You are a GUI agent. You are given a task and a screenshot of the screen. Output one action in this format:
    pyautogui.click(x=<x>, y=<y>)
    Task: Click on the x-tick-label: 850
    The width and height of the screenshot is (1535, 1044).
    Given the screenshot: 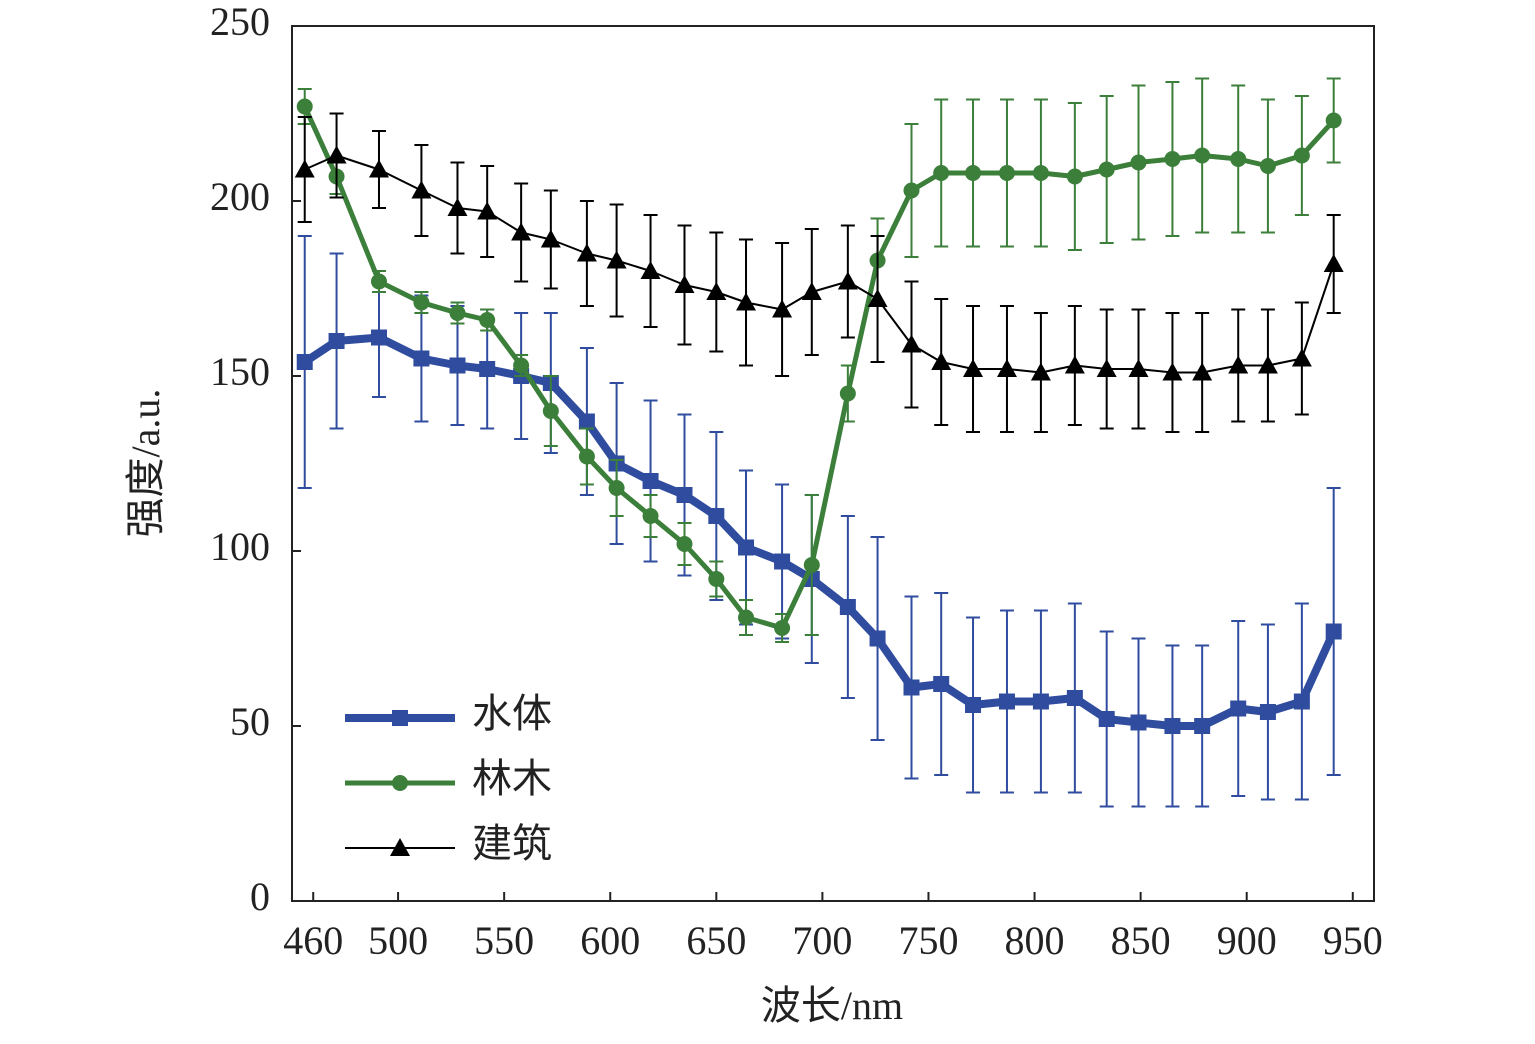 What is the action you would take?
    pyautogui.click(x=1141, y=940)
    